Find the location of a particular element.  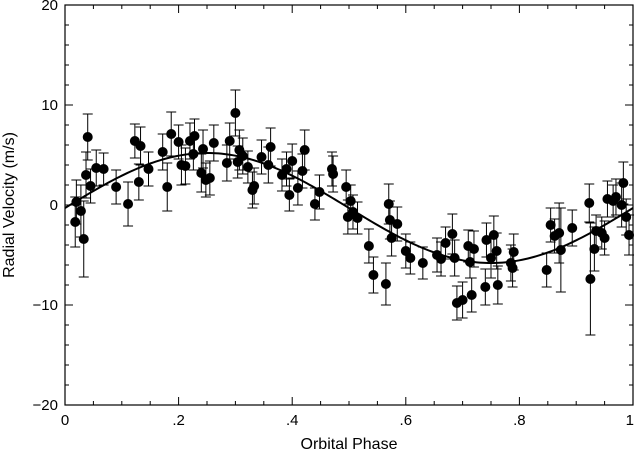

x-tick-labels: 0 .2 .4 .6 .8 1 is located at coordinates (347, 420).